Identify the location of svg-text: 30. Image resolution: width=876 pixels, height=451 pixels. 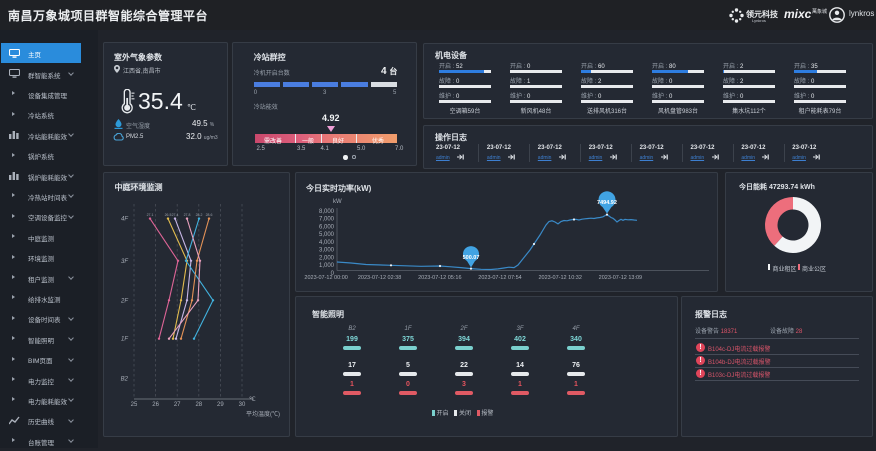
(242, 405).